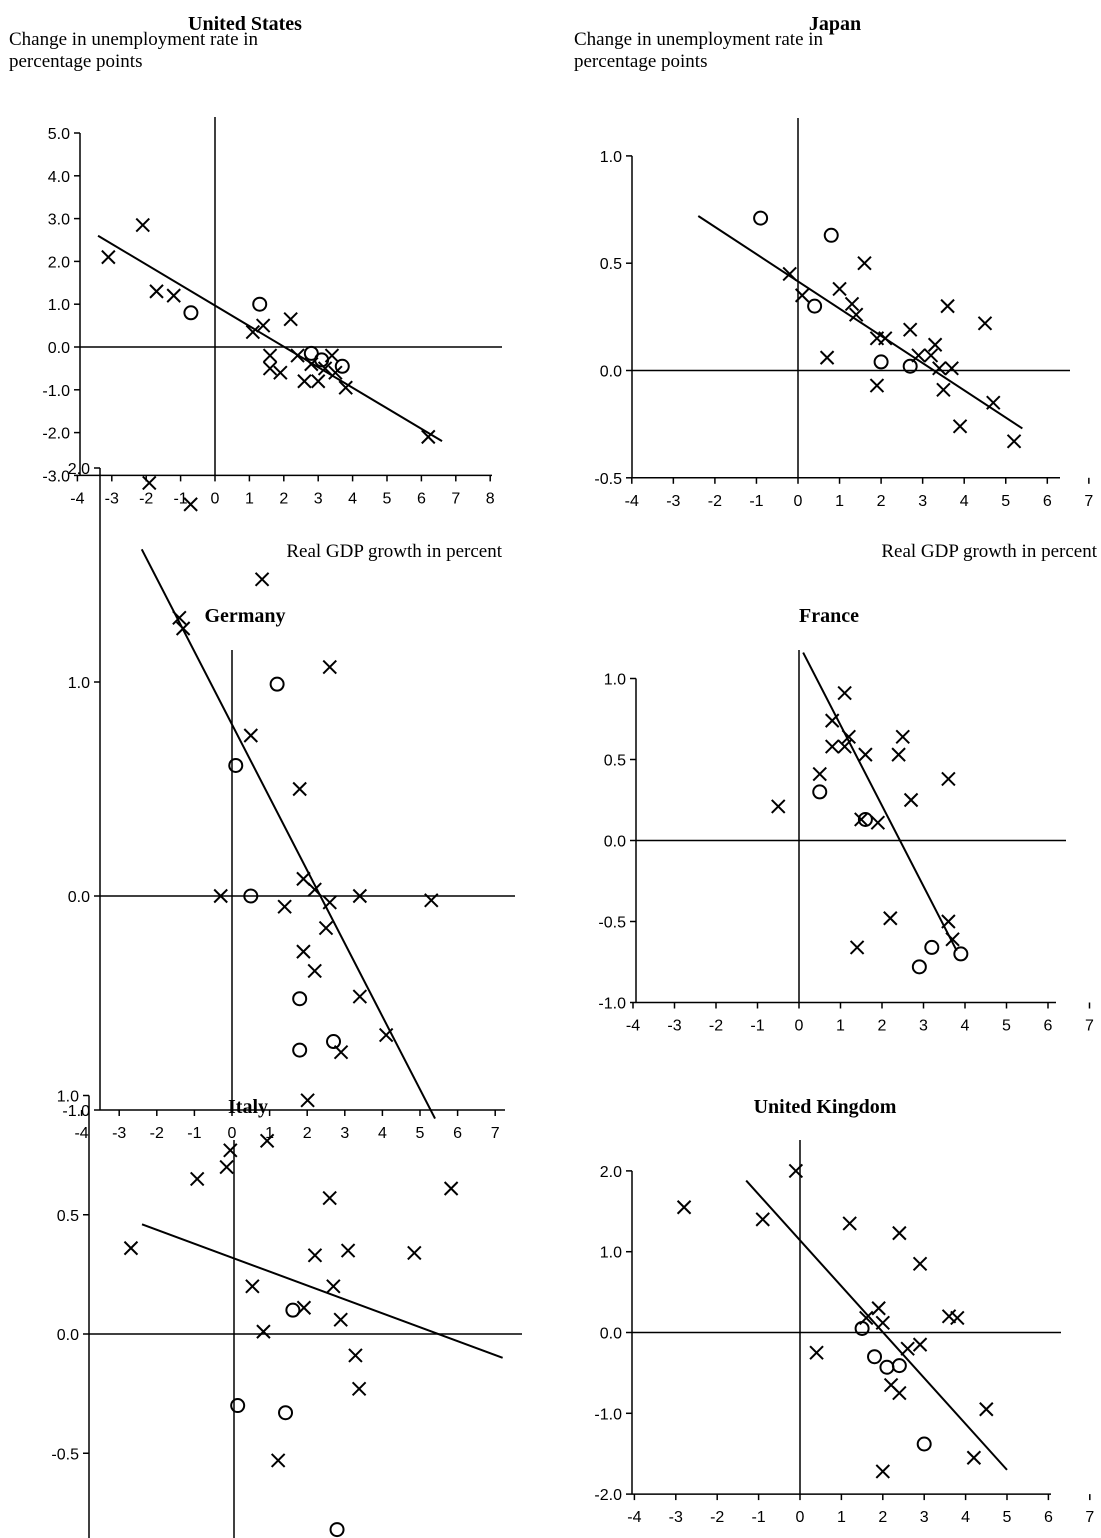 The height and width of the screenshot is (1538, 1101). I want to click on chart-title: Germany, so click(244, 616).